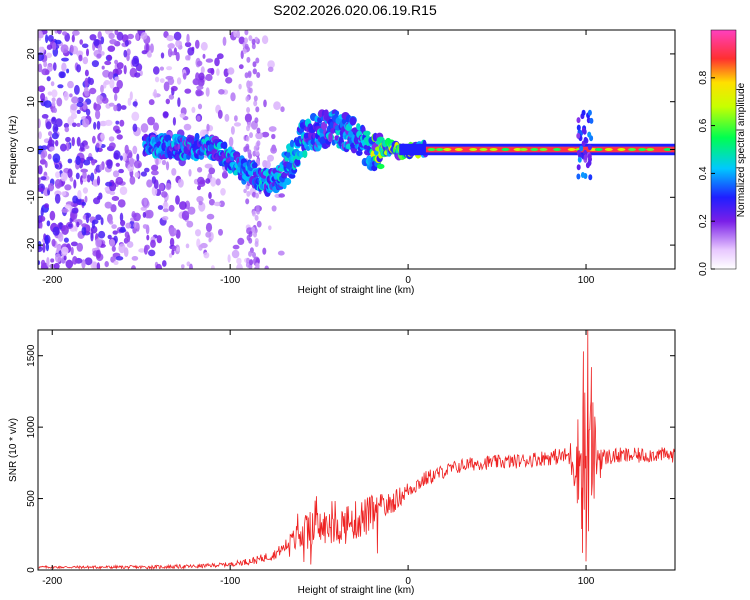 Image resolution: width=750 pixels, height=600 pixels. Describe the element at coordinates (703, 221) in the screenshot. I see `colorbar-tick-label: 0.2` at that location.